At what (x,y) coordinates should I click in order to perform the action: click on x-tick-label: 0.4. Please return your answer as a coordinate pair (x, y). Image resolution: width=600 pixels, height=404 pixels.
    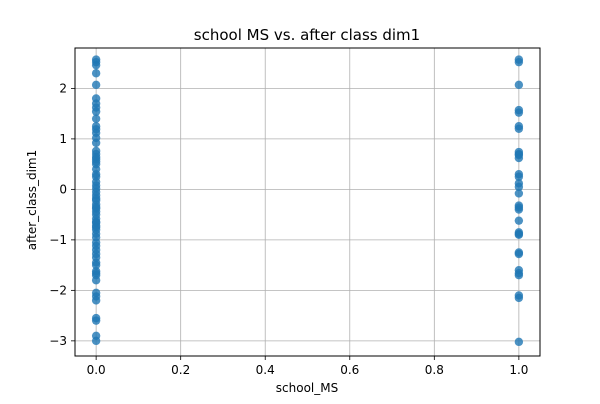
    Looking at the image, I should click on (265, 370).